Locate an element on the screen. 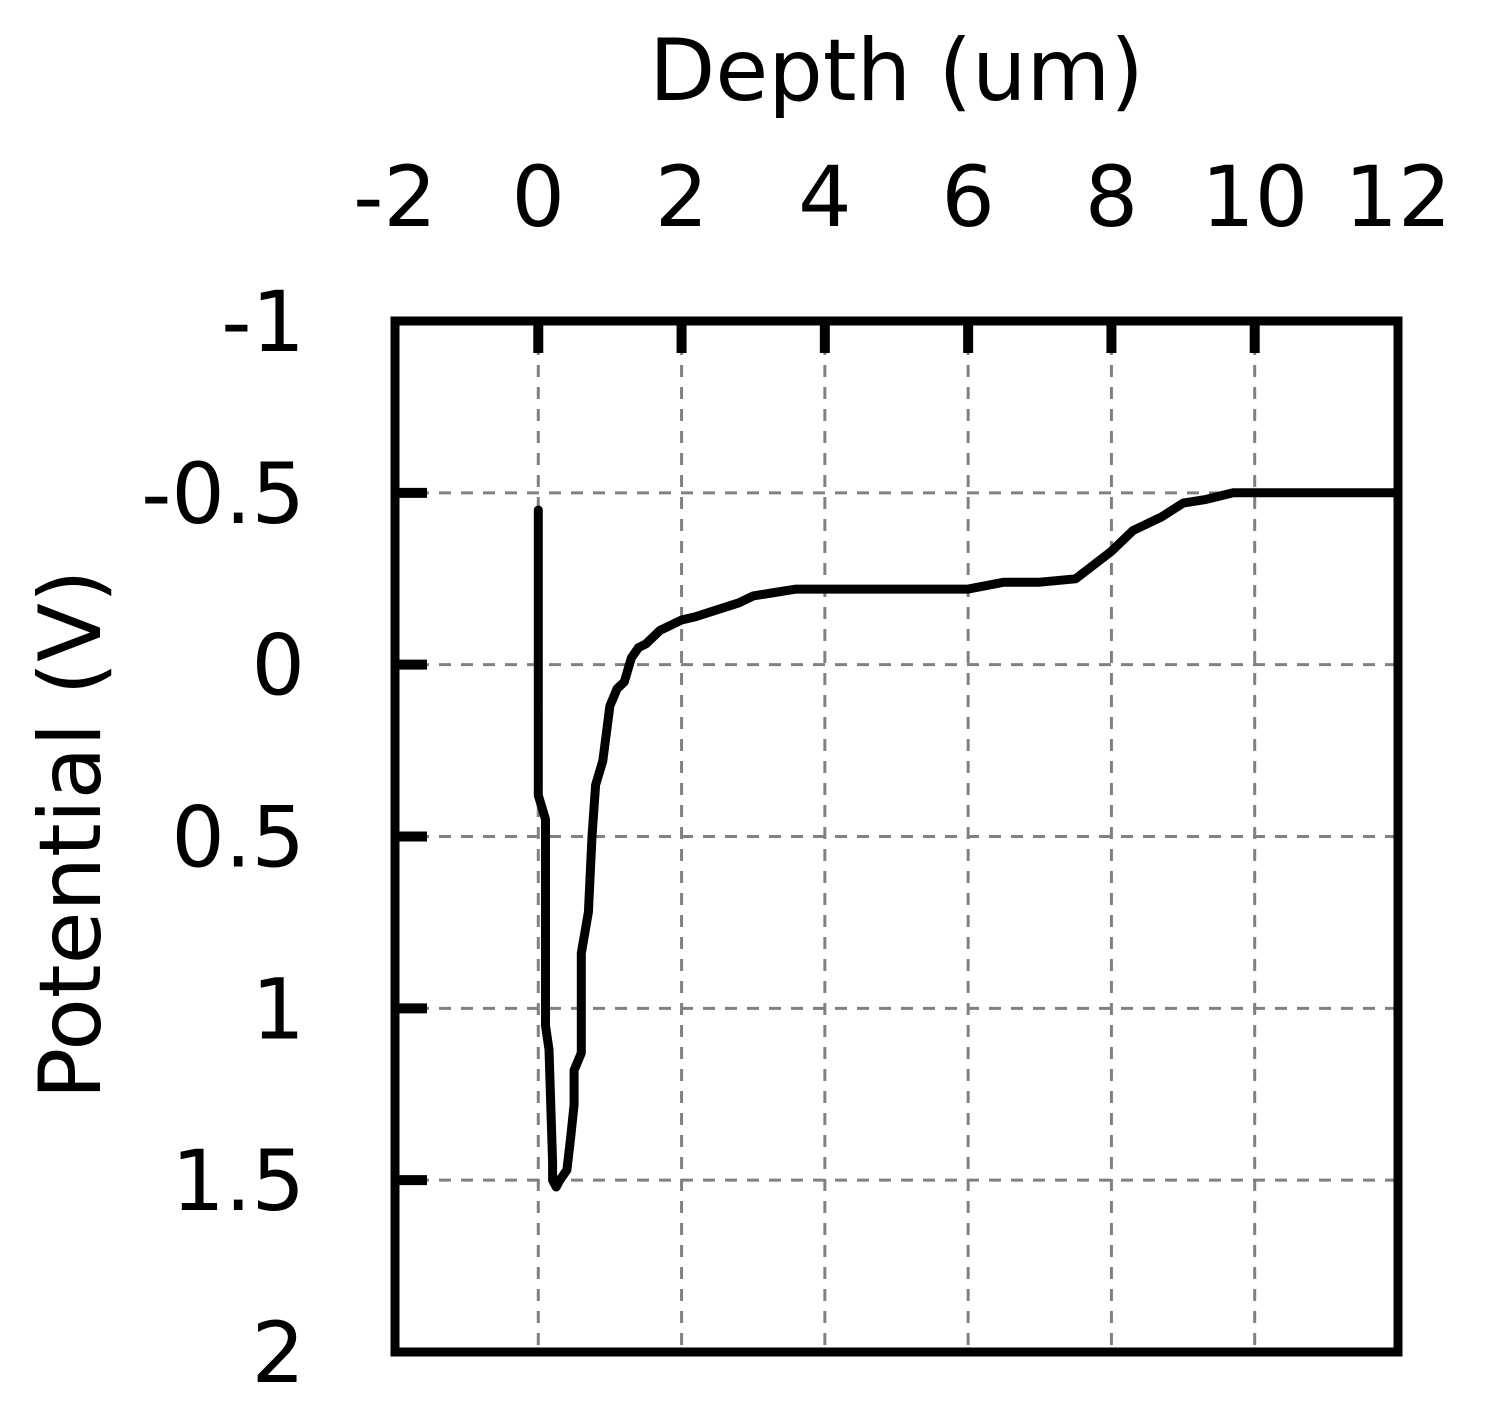  x-tick-label: 2 is located at coordinates (681, 197).